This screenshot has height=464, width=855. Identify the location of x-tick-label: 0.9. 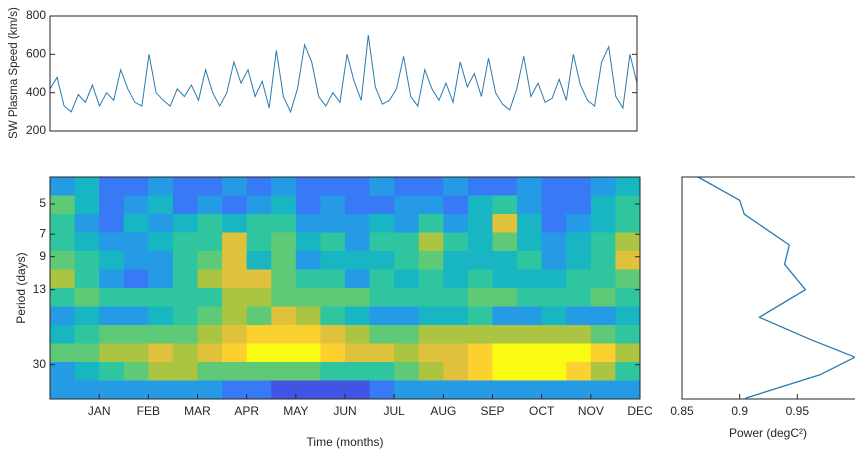
(739, 411).